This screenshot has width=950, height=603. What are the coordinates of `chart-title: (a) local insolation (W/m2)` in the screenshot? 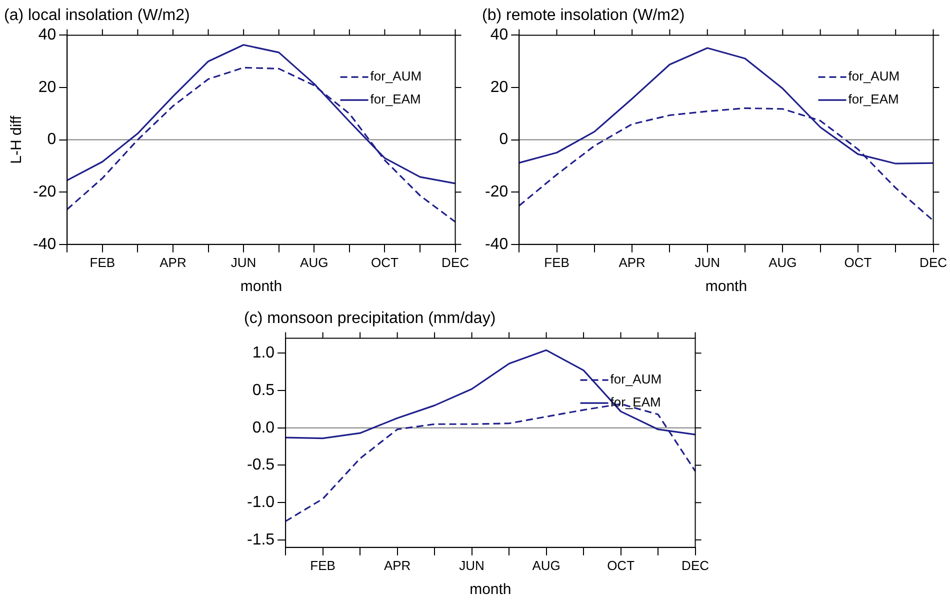 It's located at (97, 15).